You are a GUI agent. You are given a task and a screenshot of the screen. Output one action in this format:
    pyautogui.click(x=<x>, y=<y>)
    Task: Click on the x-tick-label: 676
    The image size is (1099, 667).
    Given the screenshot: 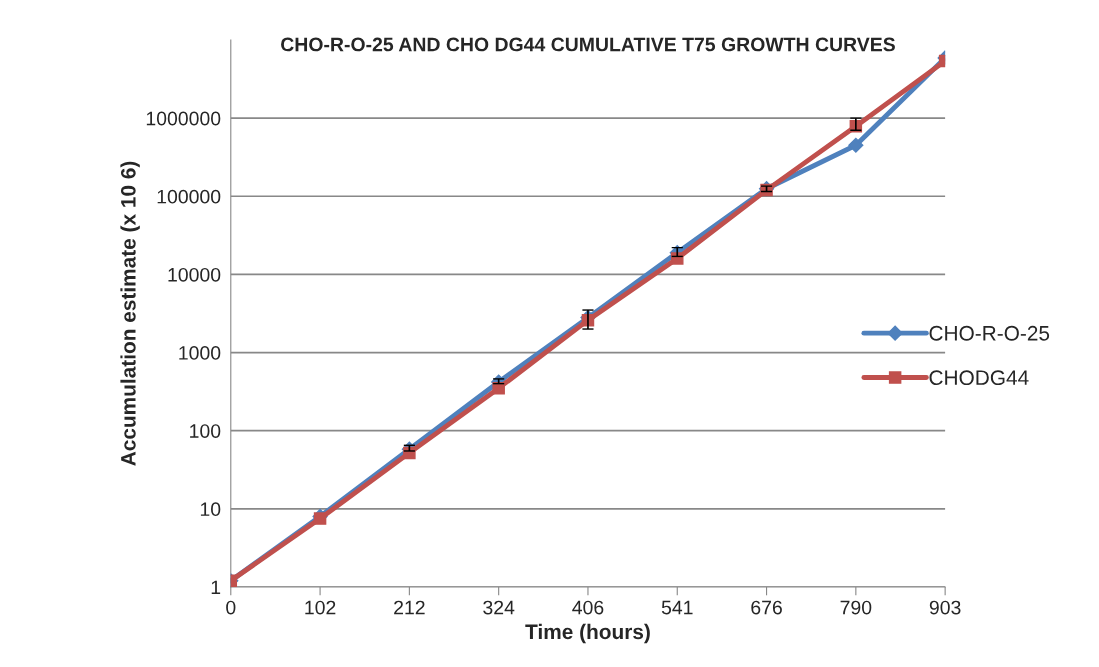 What is the action you would take?
    pyautogui.click(x=766, y=607)
    